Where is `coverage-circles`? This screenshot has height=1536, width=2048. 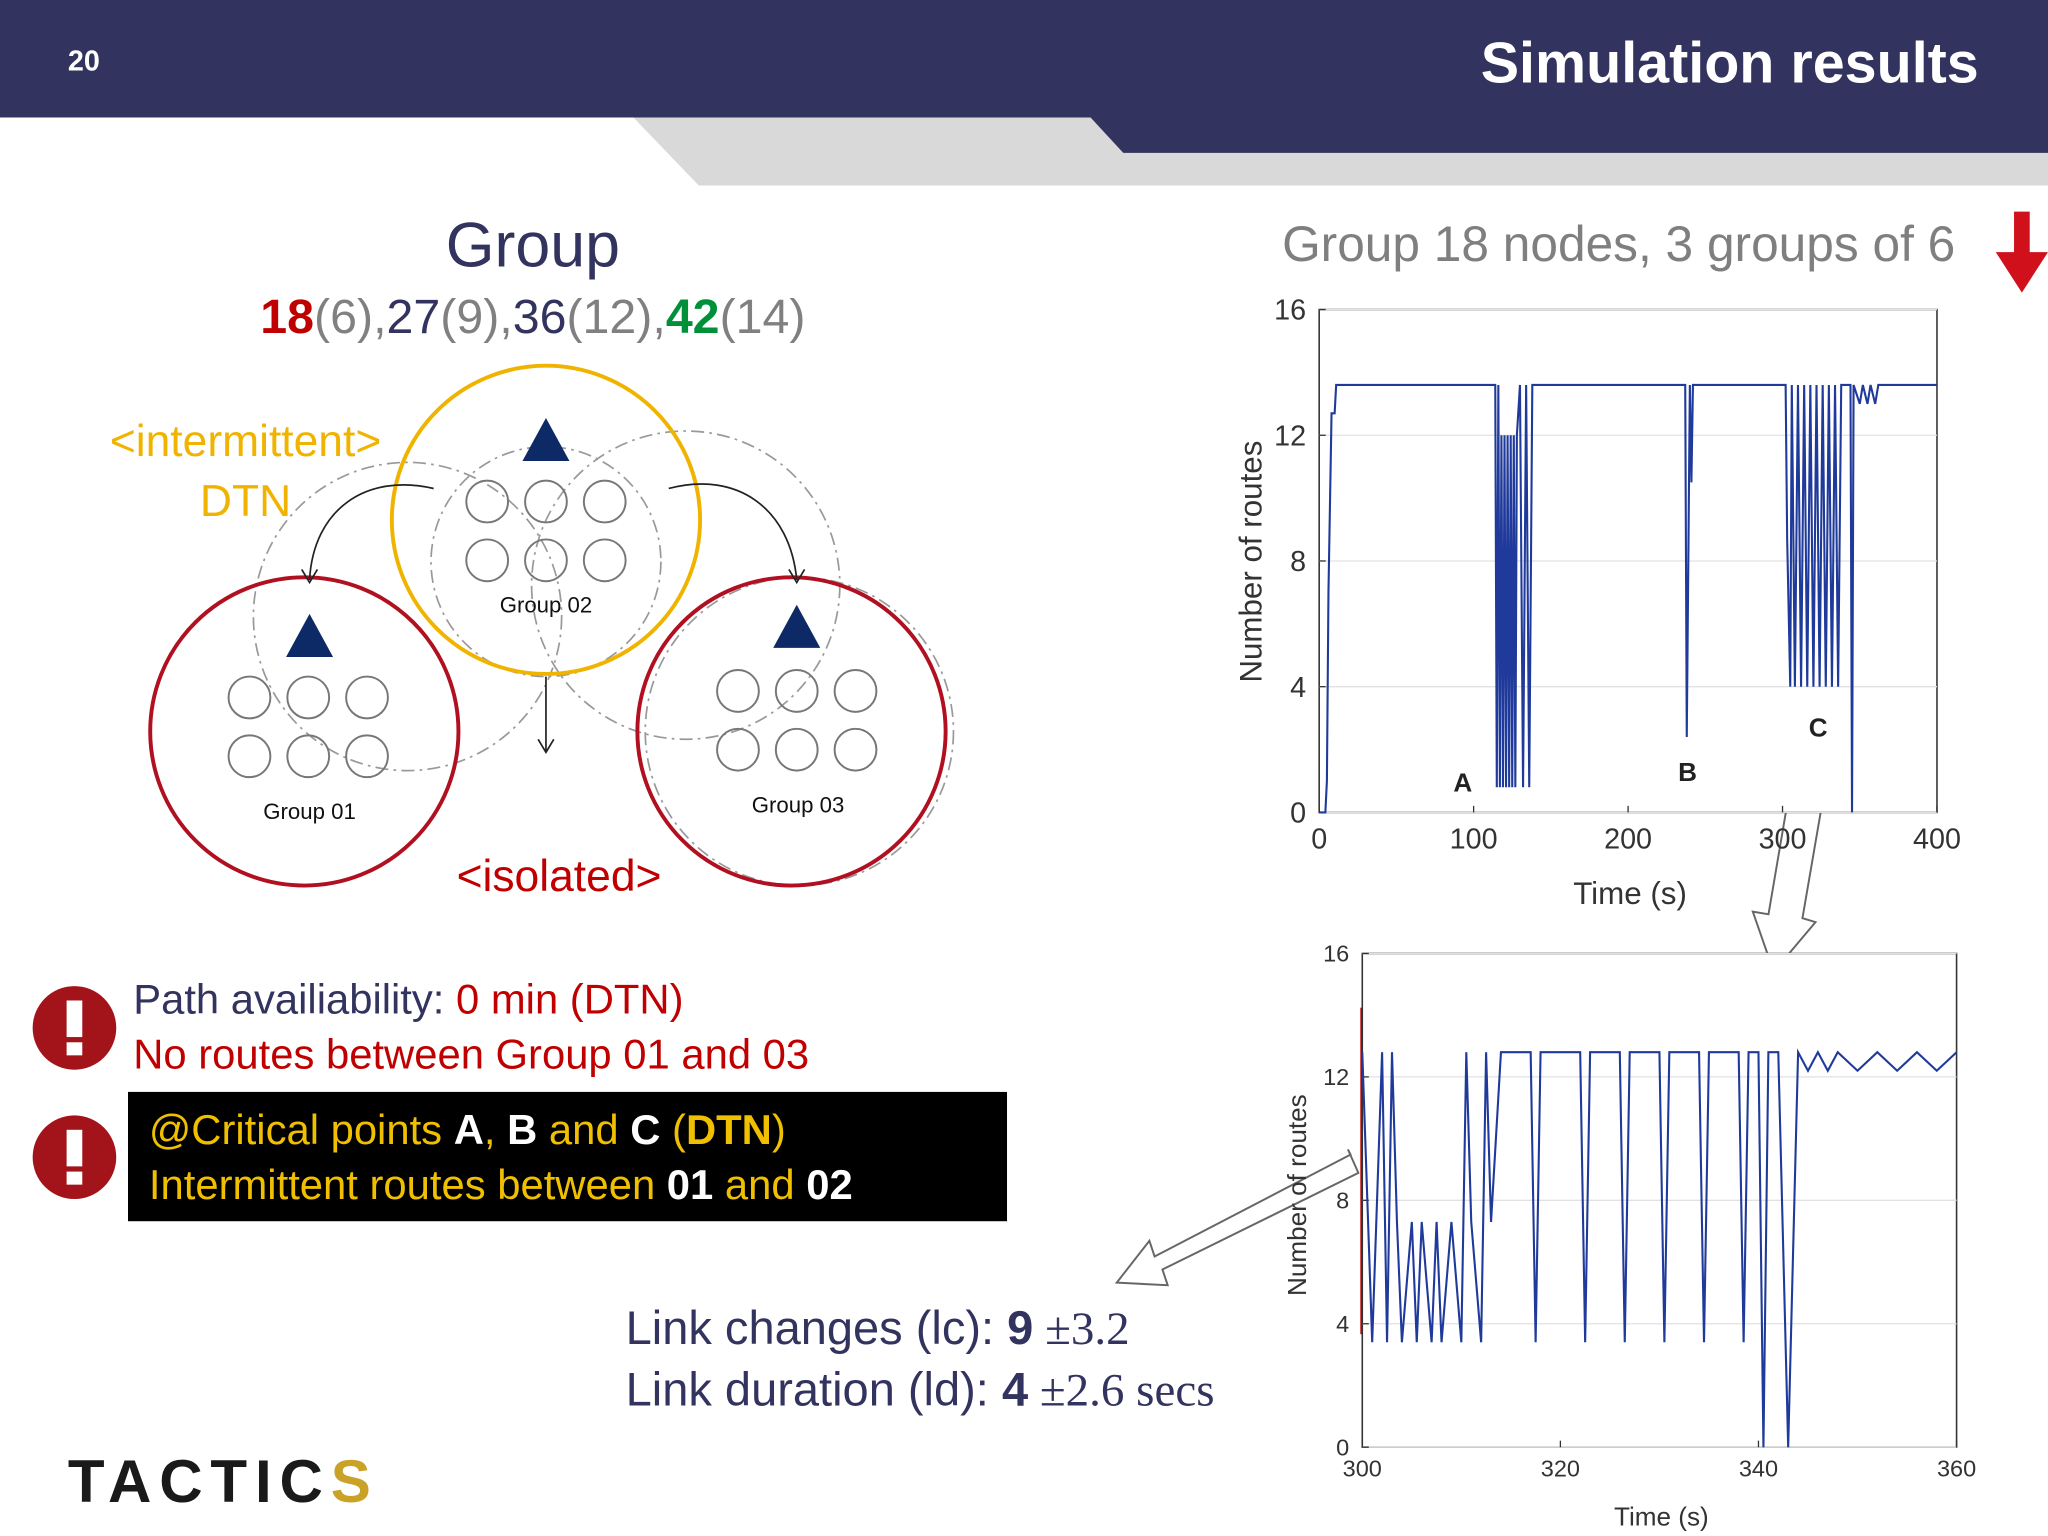 coverage-circles is located at coordinates (603, 658).